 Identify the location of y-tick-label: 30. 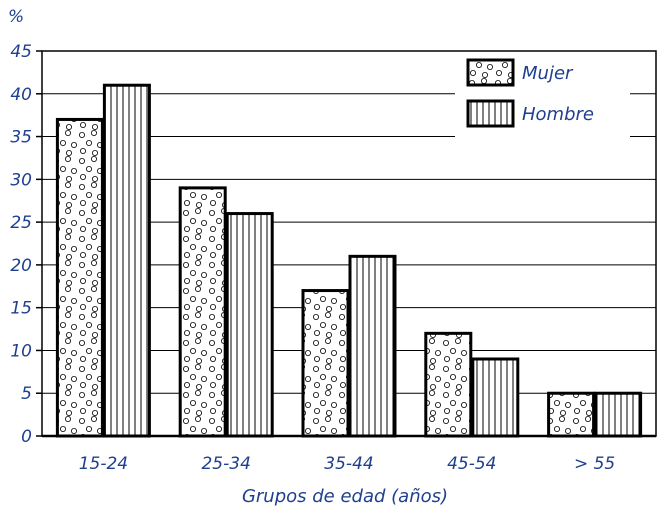
(21, 180).